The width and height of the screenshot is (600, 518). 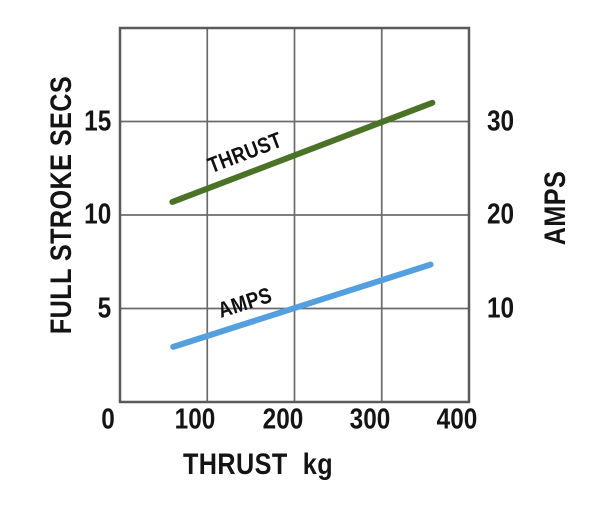 I want to click on x-tick-label-300: 300, so click(x=370, y=419).